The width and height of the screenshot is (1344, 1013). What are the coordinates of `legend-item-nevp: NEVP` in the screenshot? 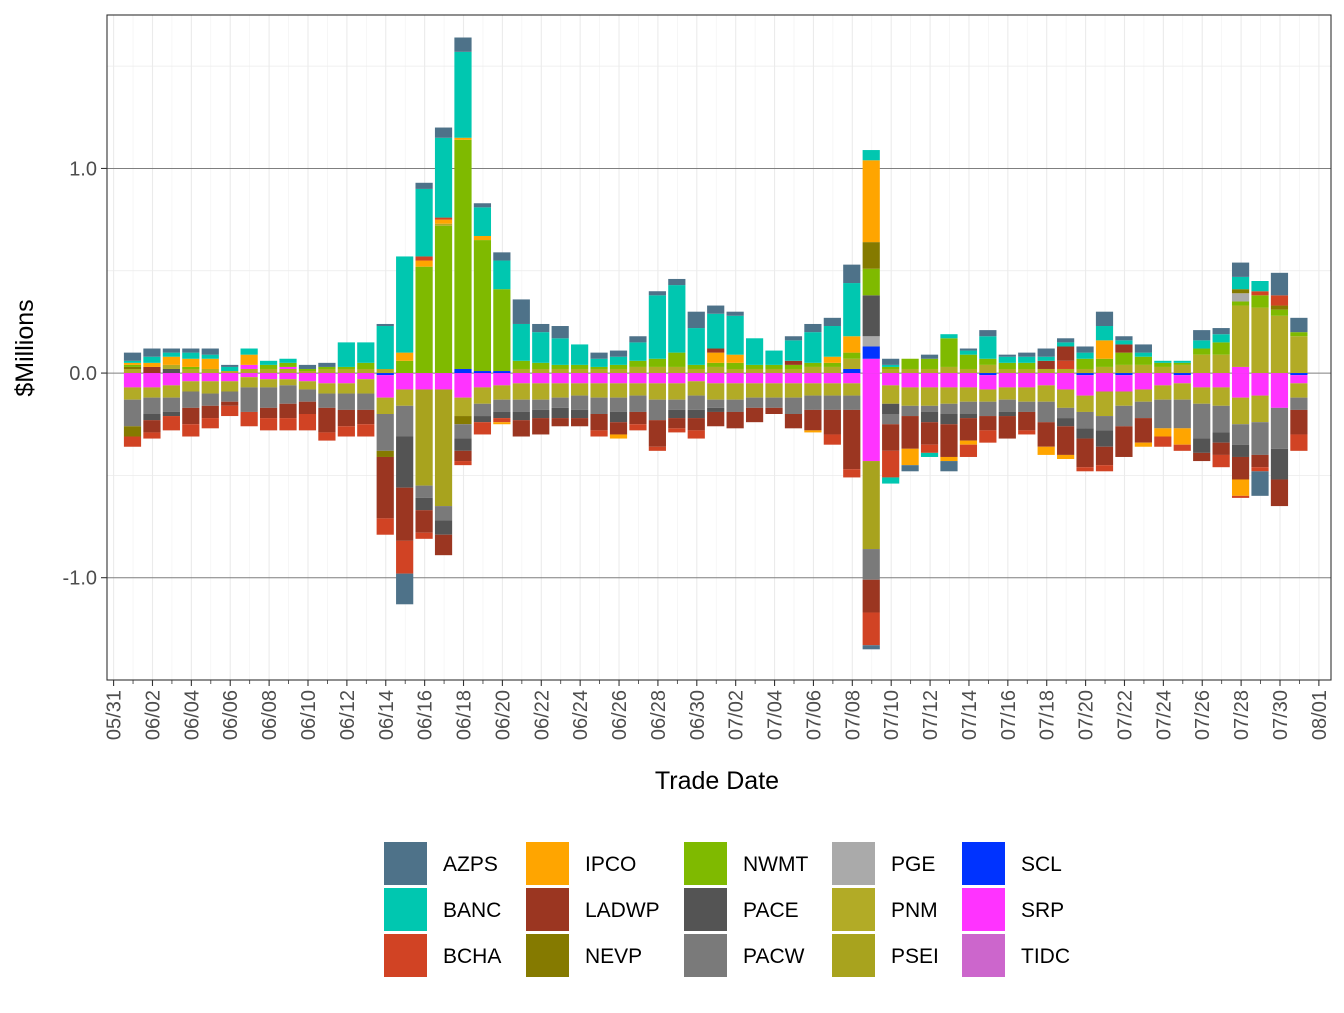 It's located at (584, 955).